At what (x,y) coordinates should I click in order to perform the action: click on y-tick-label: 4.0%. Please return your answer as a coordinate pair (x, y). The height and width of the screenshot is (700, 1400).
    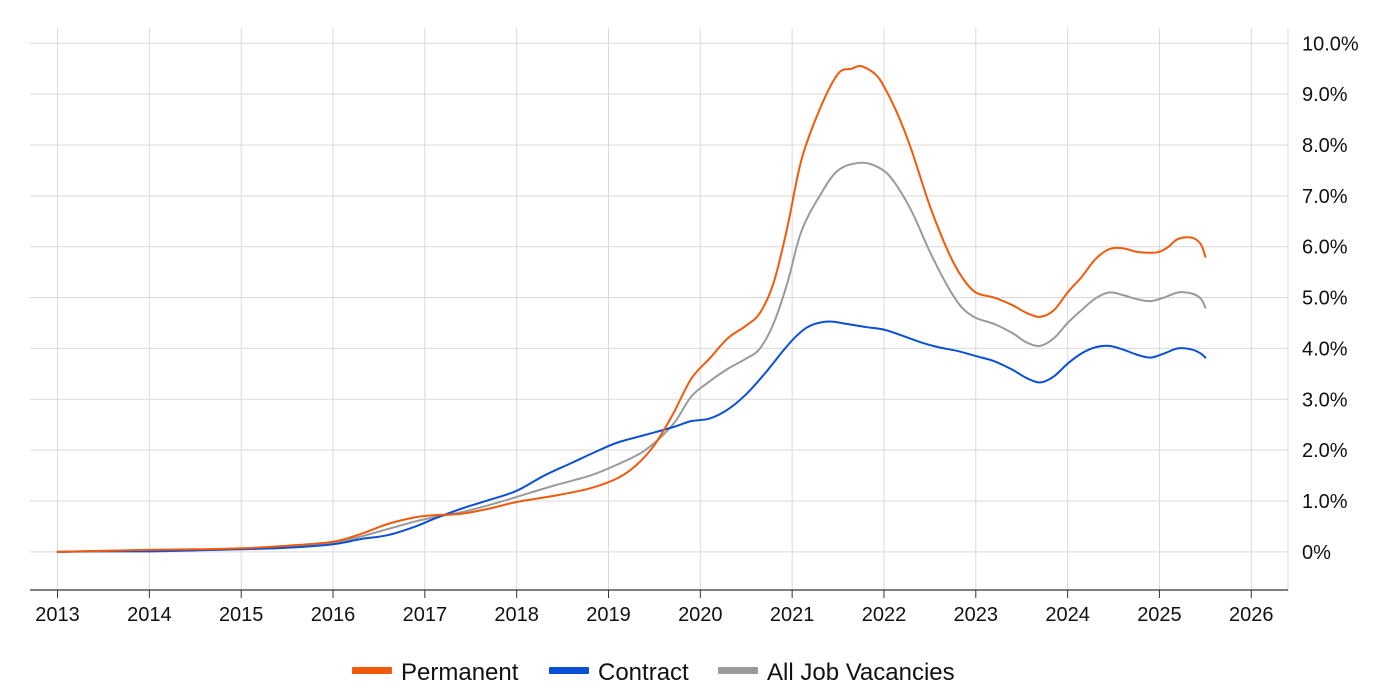
    Looking at the image, I should click on (1325, 349).